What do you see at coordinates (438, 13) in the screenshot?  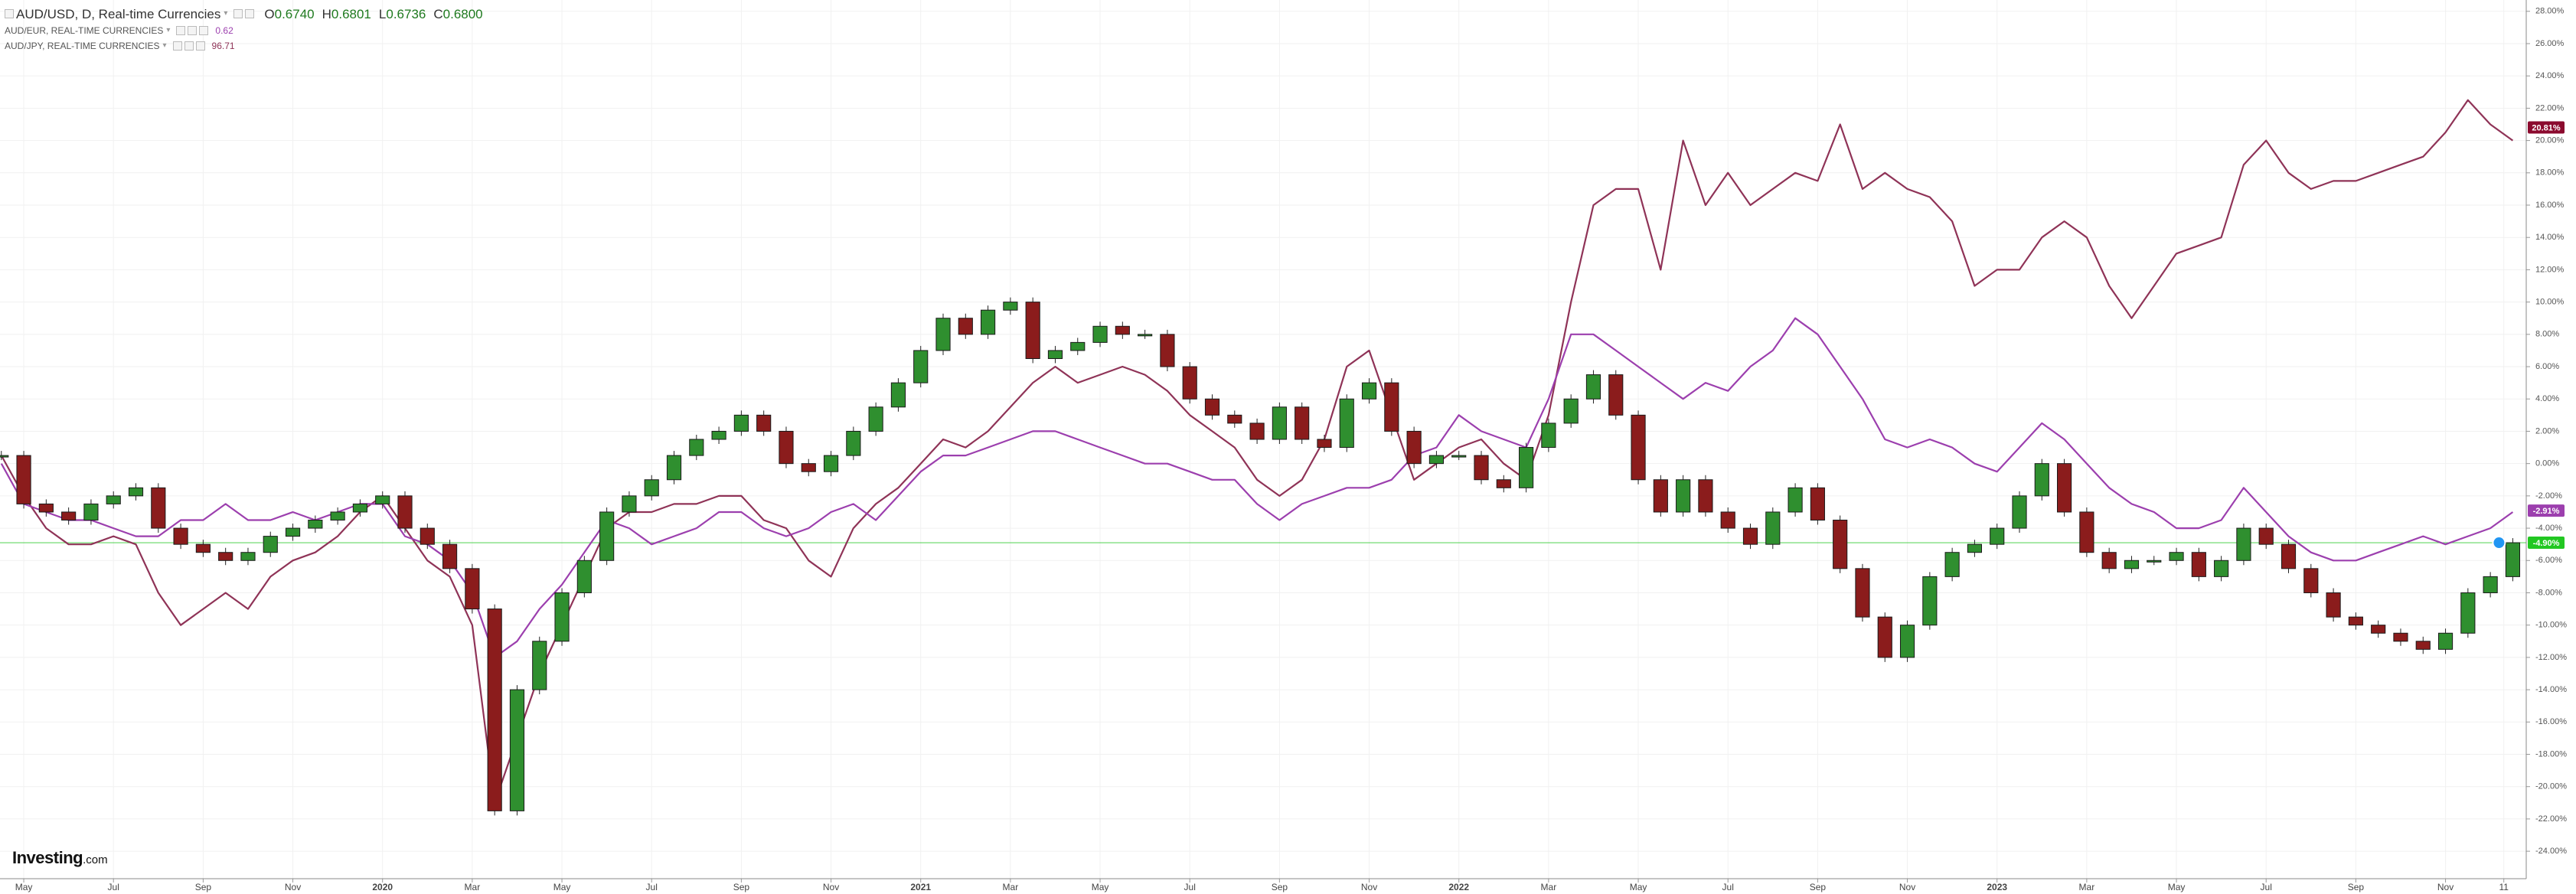 I see `quote-key: C` at bounding box center [438, 13].